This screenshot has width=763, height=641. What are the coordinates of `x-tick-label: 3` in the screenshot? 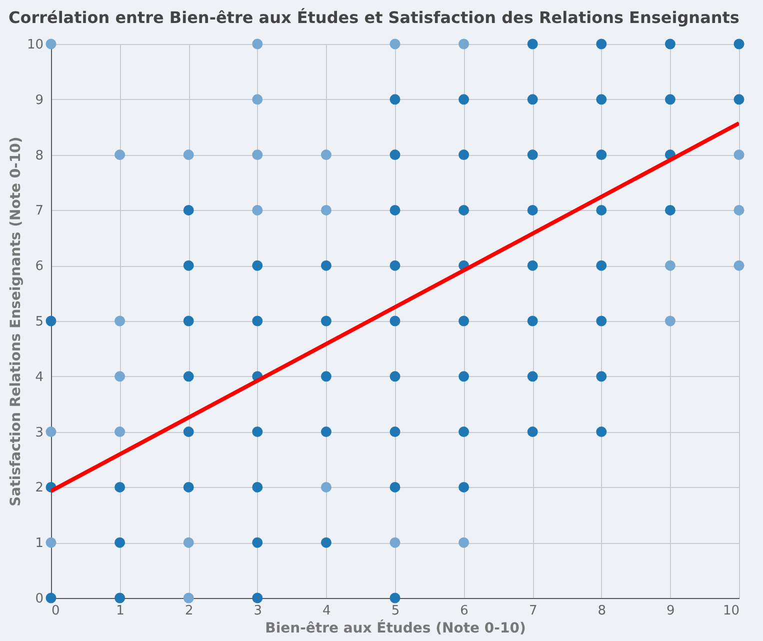 It's located at (258, 611).